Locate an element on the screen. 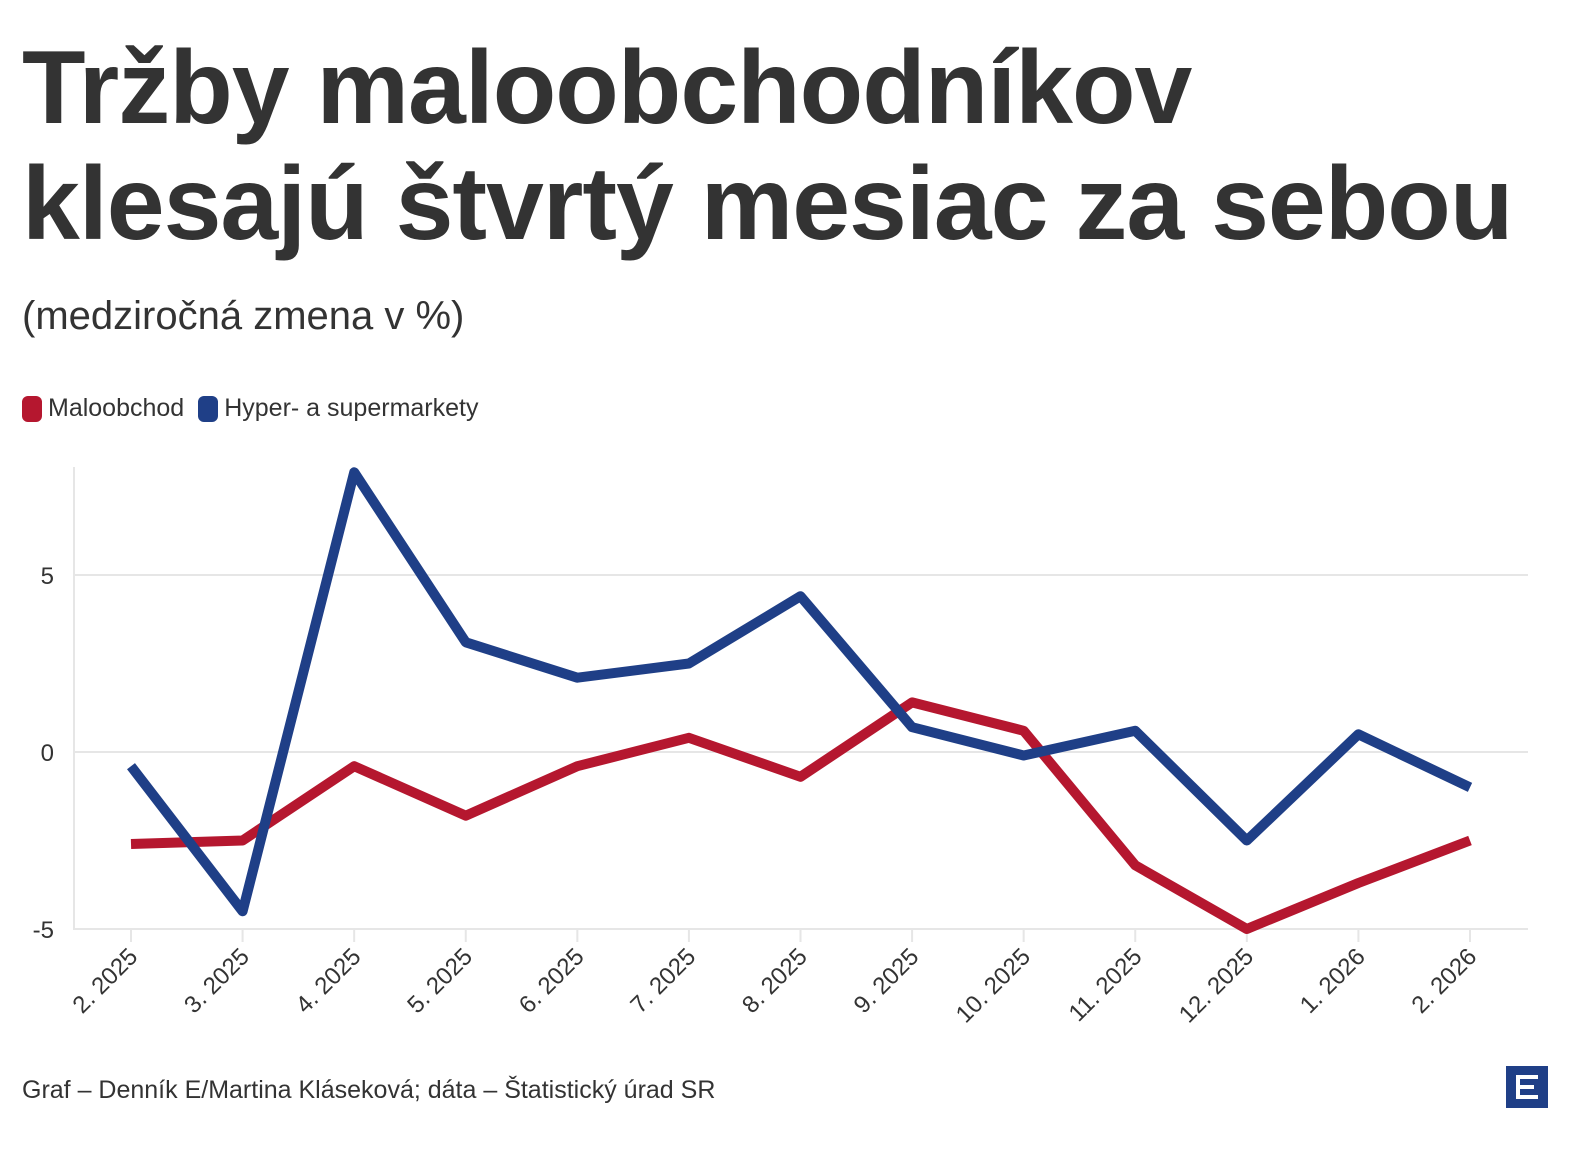 The width and height of the screenshot is (1588, 1150). x-tick-label: 9. 2025 is located at coordinates (887, 981).